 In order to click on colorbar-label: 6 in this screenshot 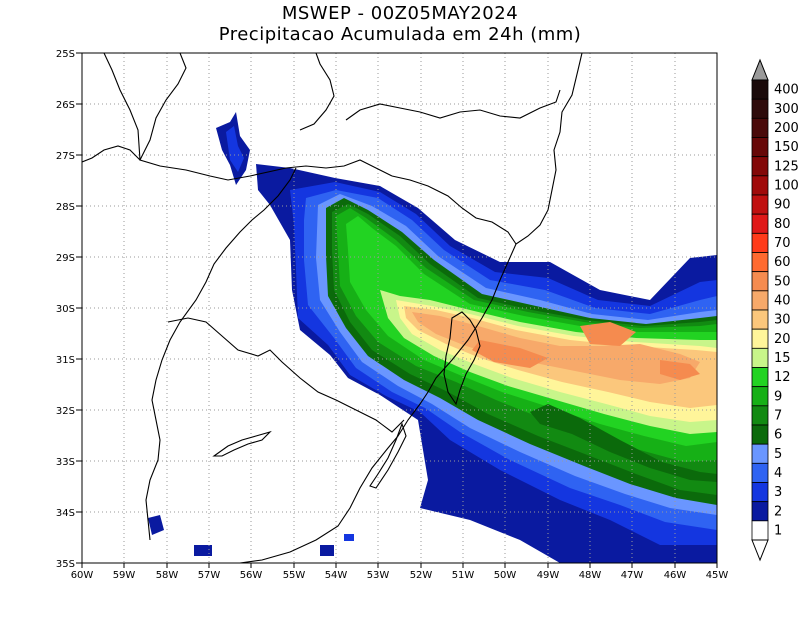, I will do `click(778, 435)`.